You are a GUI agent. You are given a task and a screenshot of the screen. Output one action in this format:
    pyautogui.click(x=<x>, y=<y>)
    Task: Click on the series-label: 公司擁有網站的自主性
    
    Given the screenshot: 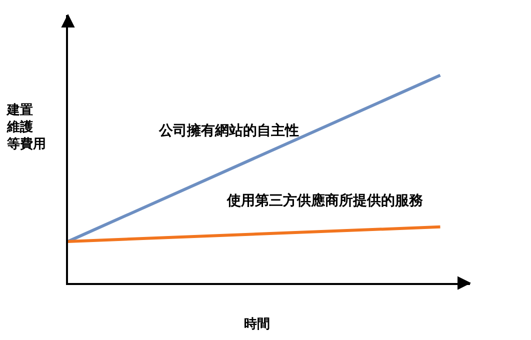 What is the action you would take?
    pyautogui.click(x=228, y=130)
    